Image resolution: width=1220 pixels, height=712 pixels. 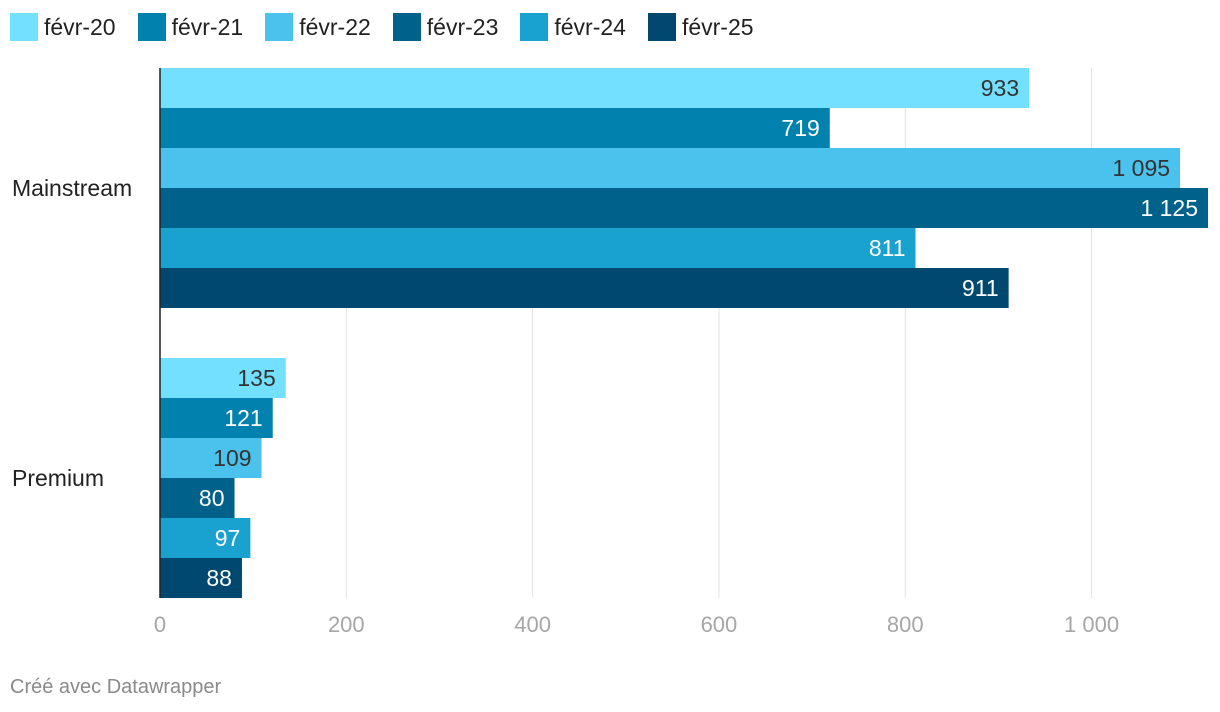 What do you see at coordinates (1091, 624) in the screenshot?
I see `x-tick-label: 1 000` at bounding box center [1091, 624].